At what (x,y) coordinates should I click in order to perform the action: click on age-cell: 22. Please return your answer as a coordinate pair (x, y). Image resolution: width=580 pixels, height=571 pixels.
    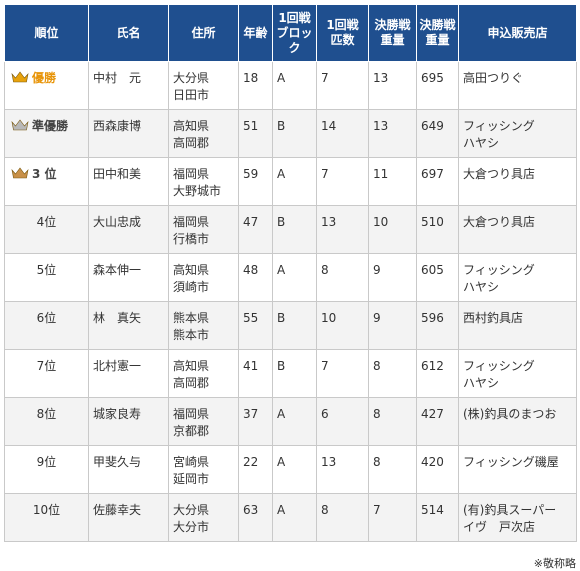
    Looking at the image, I should click on (255, 469).